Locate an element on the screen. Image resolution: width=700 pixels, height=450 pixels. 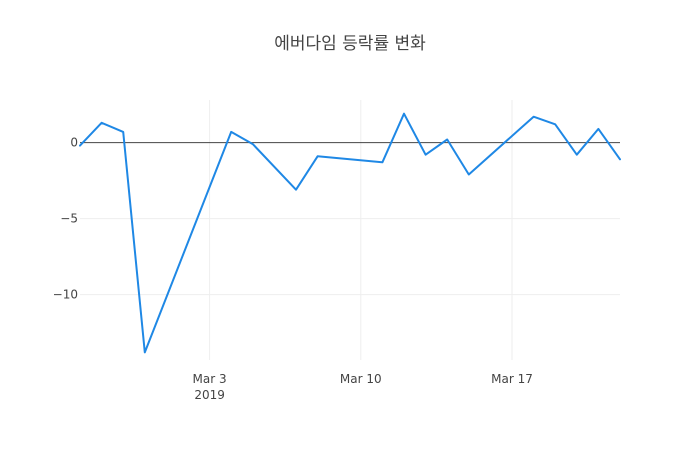
chart-title: 에버다임 등락률 변화 is located at coordinates (350, 44).